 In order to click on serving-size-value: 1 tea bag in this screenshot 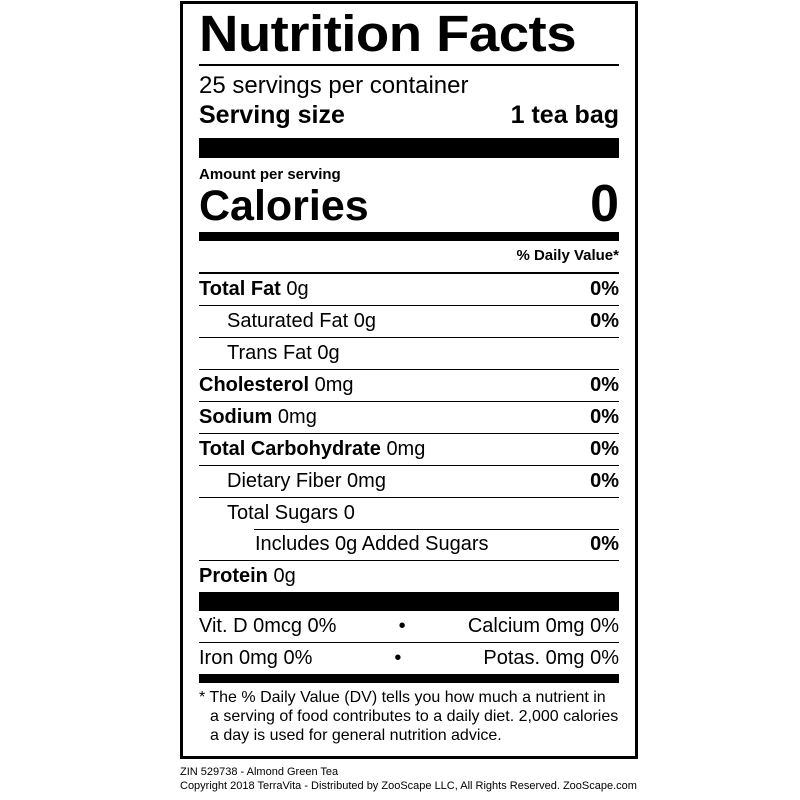, I will do `click(564, 115)`.